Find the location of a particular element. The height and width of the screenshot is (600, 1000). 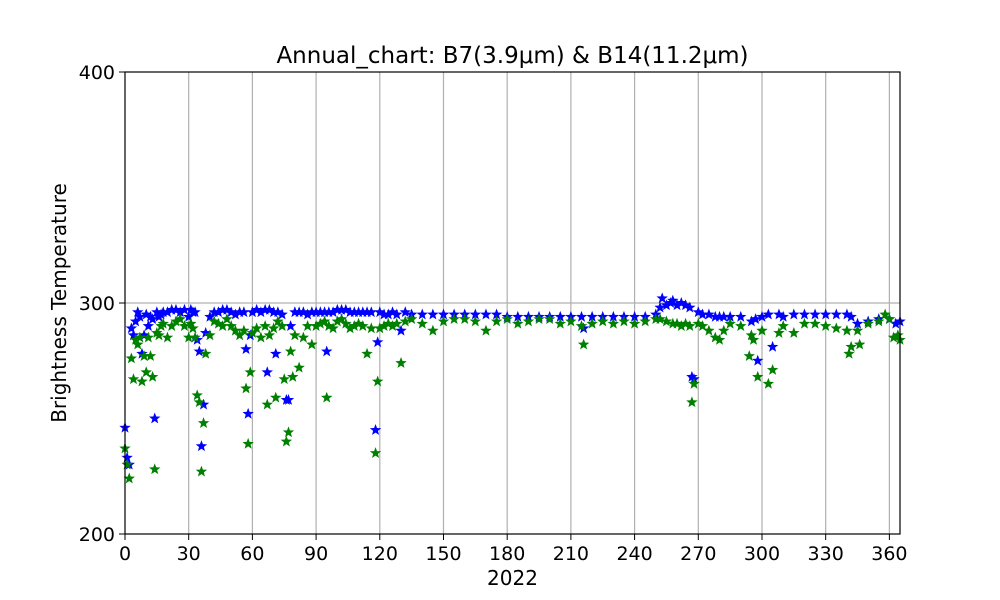

x-tick-label: 210 is located at coordinates (571, 554).